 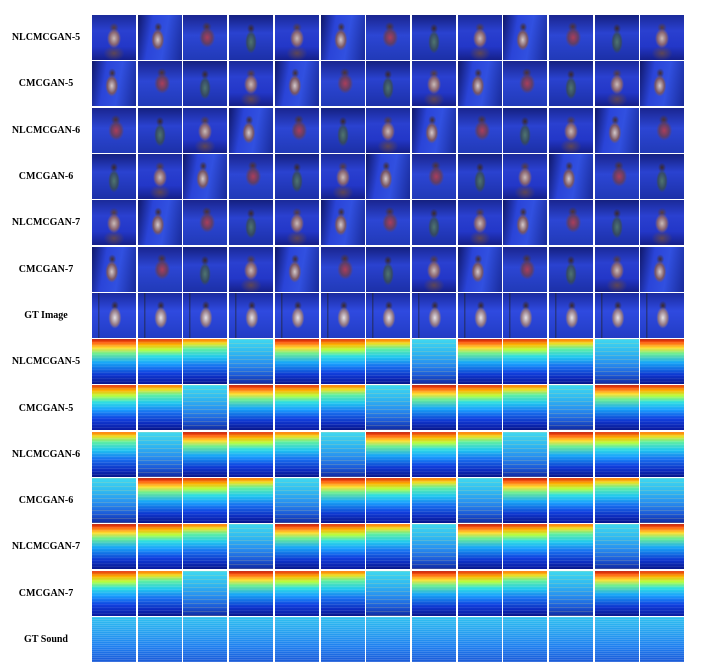 What do you see at coordinates (46, 84) in the screenshot?
I see `image-row-label: CMCGAN-5` at bounding box center [46, 84].